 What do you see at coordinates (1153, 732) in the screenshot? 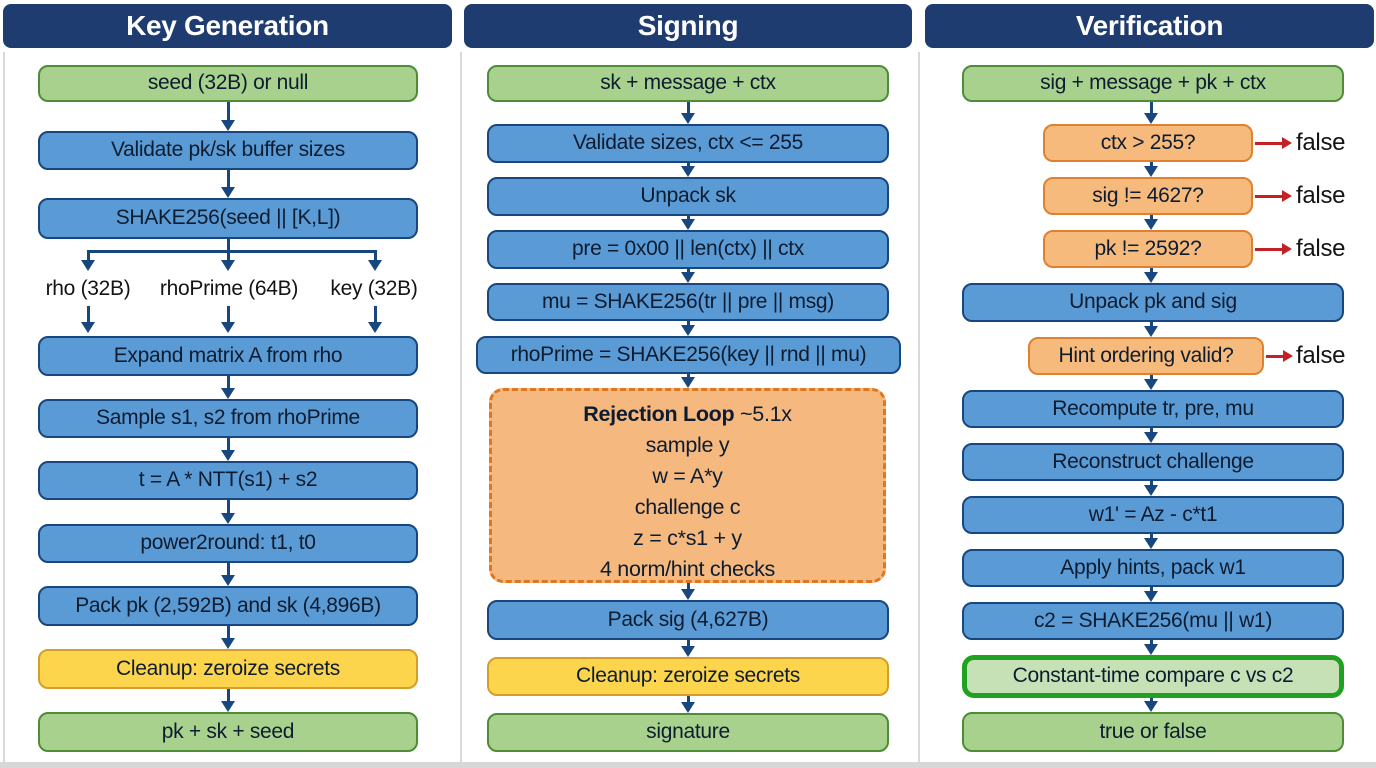
I see `verification-output: true or false` at bounding box center [1153, 732].